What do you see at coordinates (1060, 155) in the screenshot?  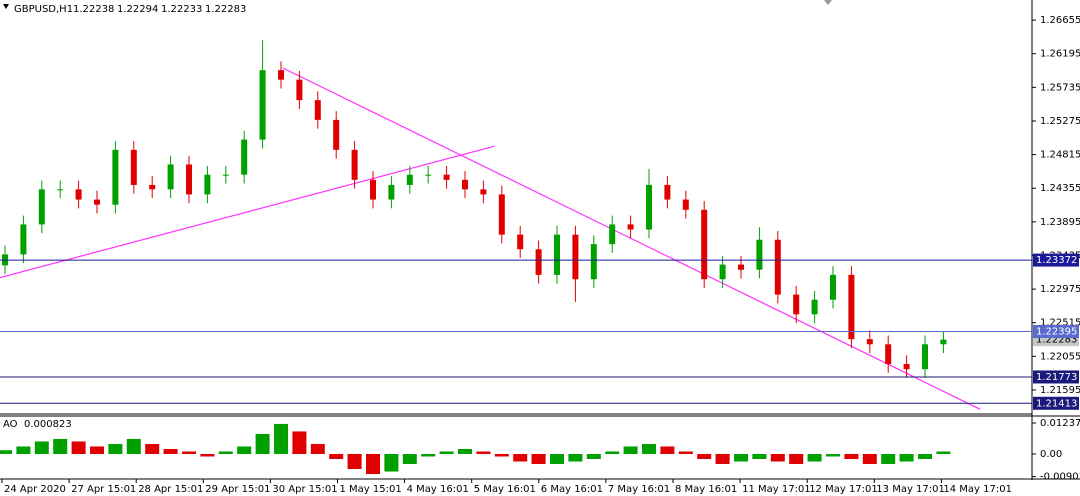 I see `y-tick-label: 1.24815` at bounding box center [1060, 155].